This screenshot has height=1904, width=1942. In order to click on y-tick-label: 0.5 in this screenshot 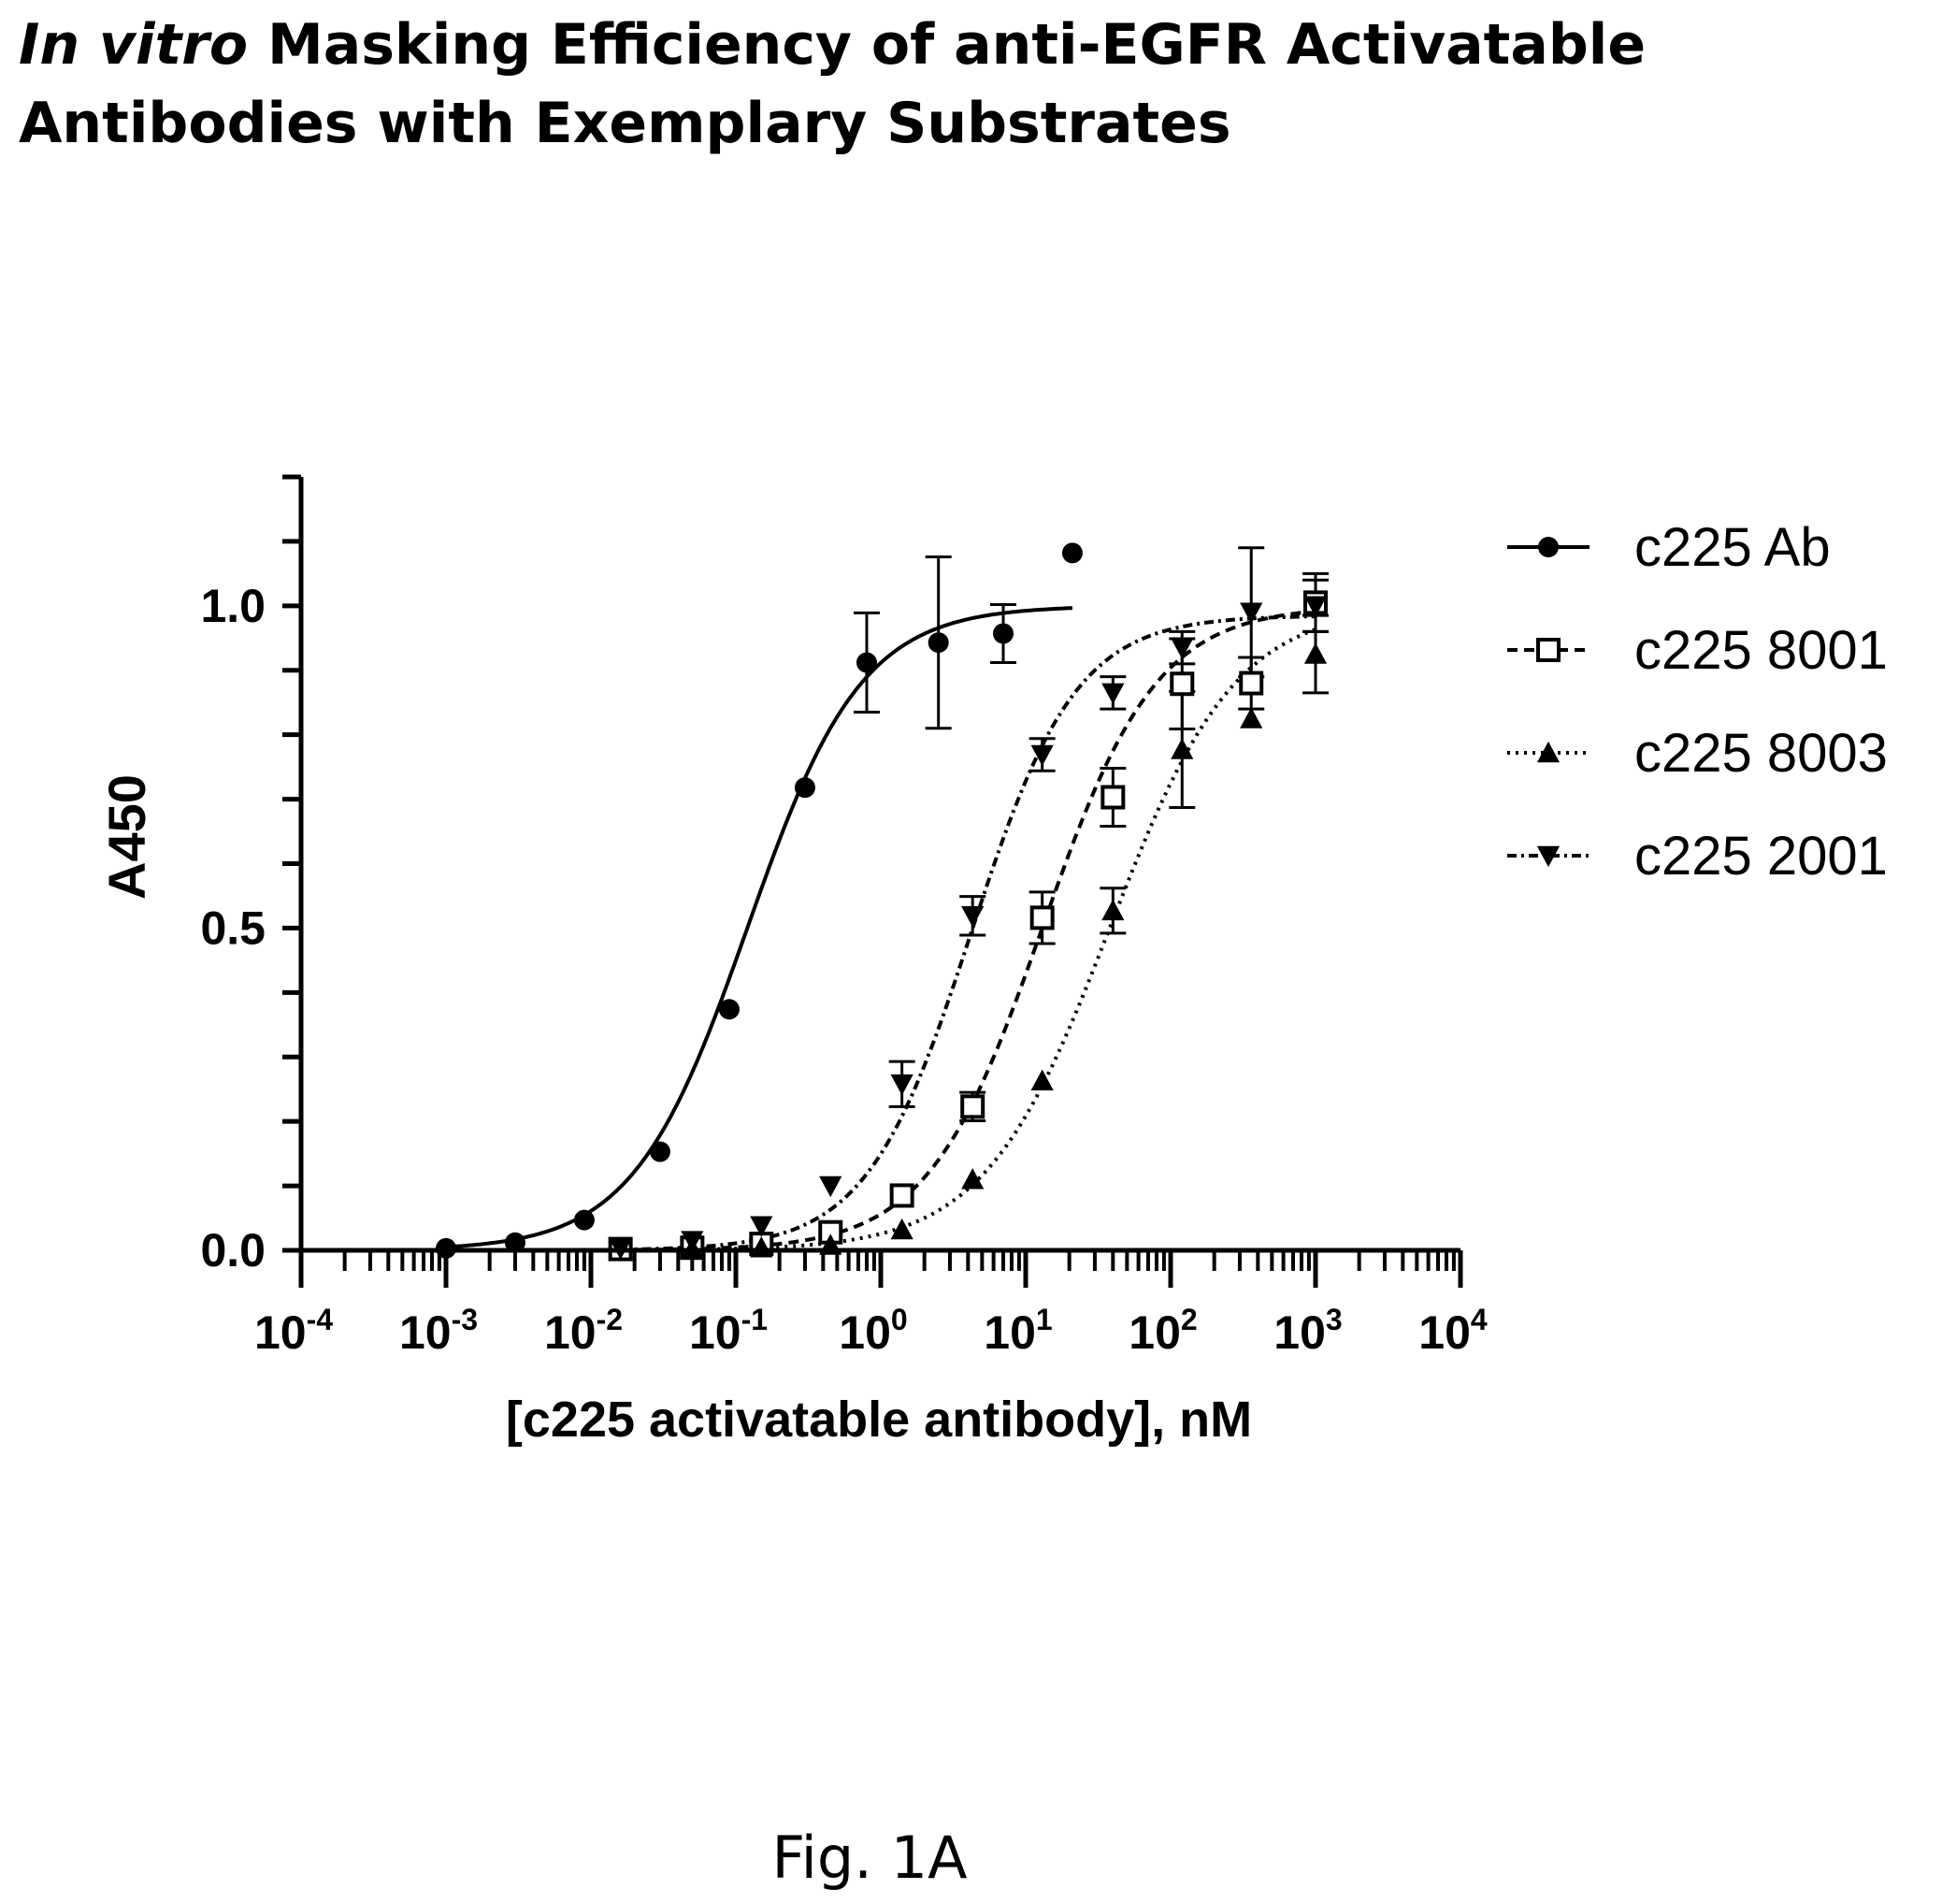, I will do `click(233, 928)`.